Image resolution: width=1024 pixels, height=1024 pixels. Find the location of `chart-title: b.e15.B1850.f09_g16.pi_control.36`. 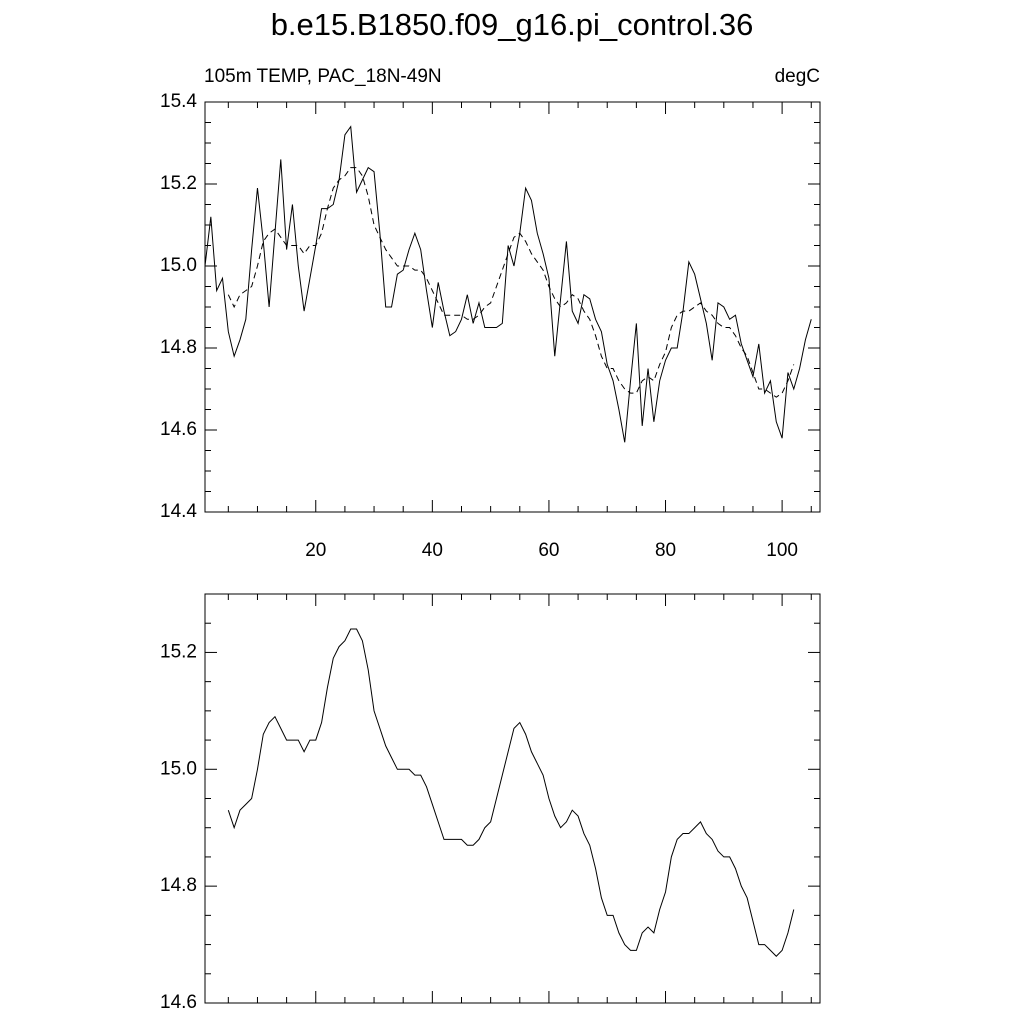

chart-title: b.e15.B1850.f09_g16.pi_control.36 is located at coordinates (512, 24).